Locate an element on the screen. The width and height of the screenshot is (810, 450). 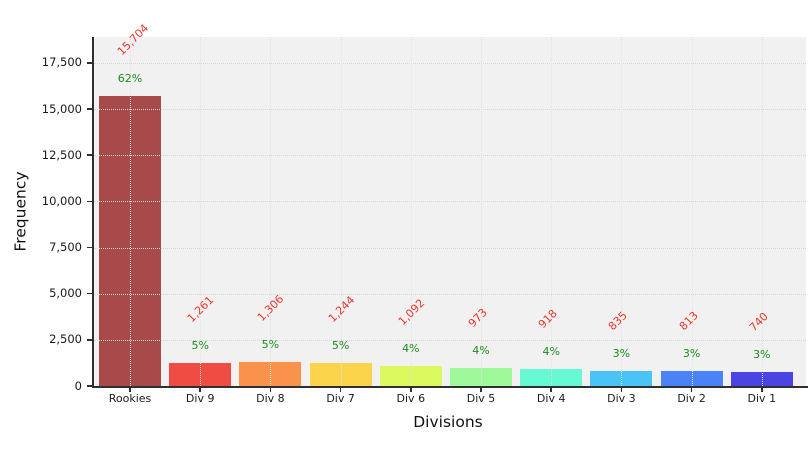
x-tick-label: Div 8 is located at coordinates (270, 398).